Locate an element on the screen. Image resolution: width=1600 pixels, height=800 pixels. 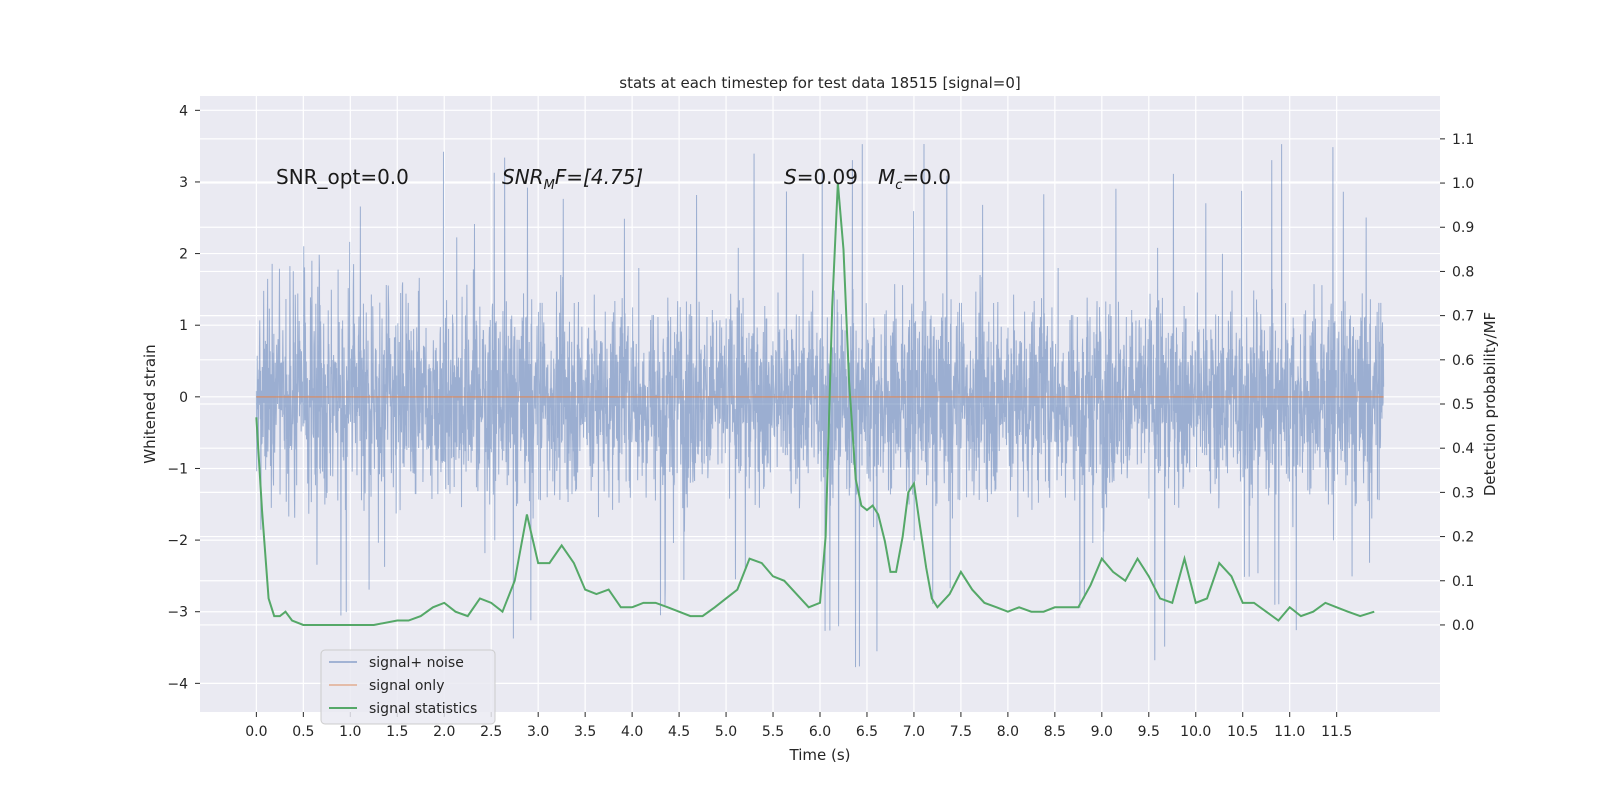
x-tick-label: 9.5 is located at coordinates (1149, 732).